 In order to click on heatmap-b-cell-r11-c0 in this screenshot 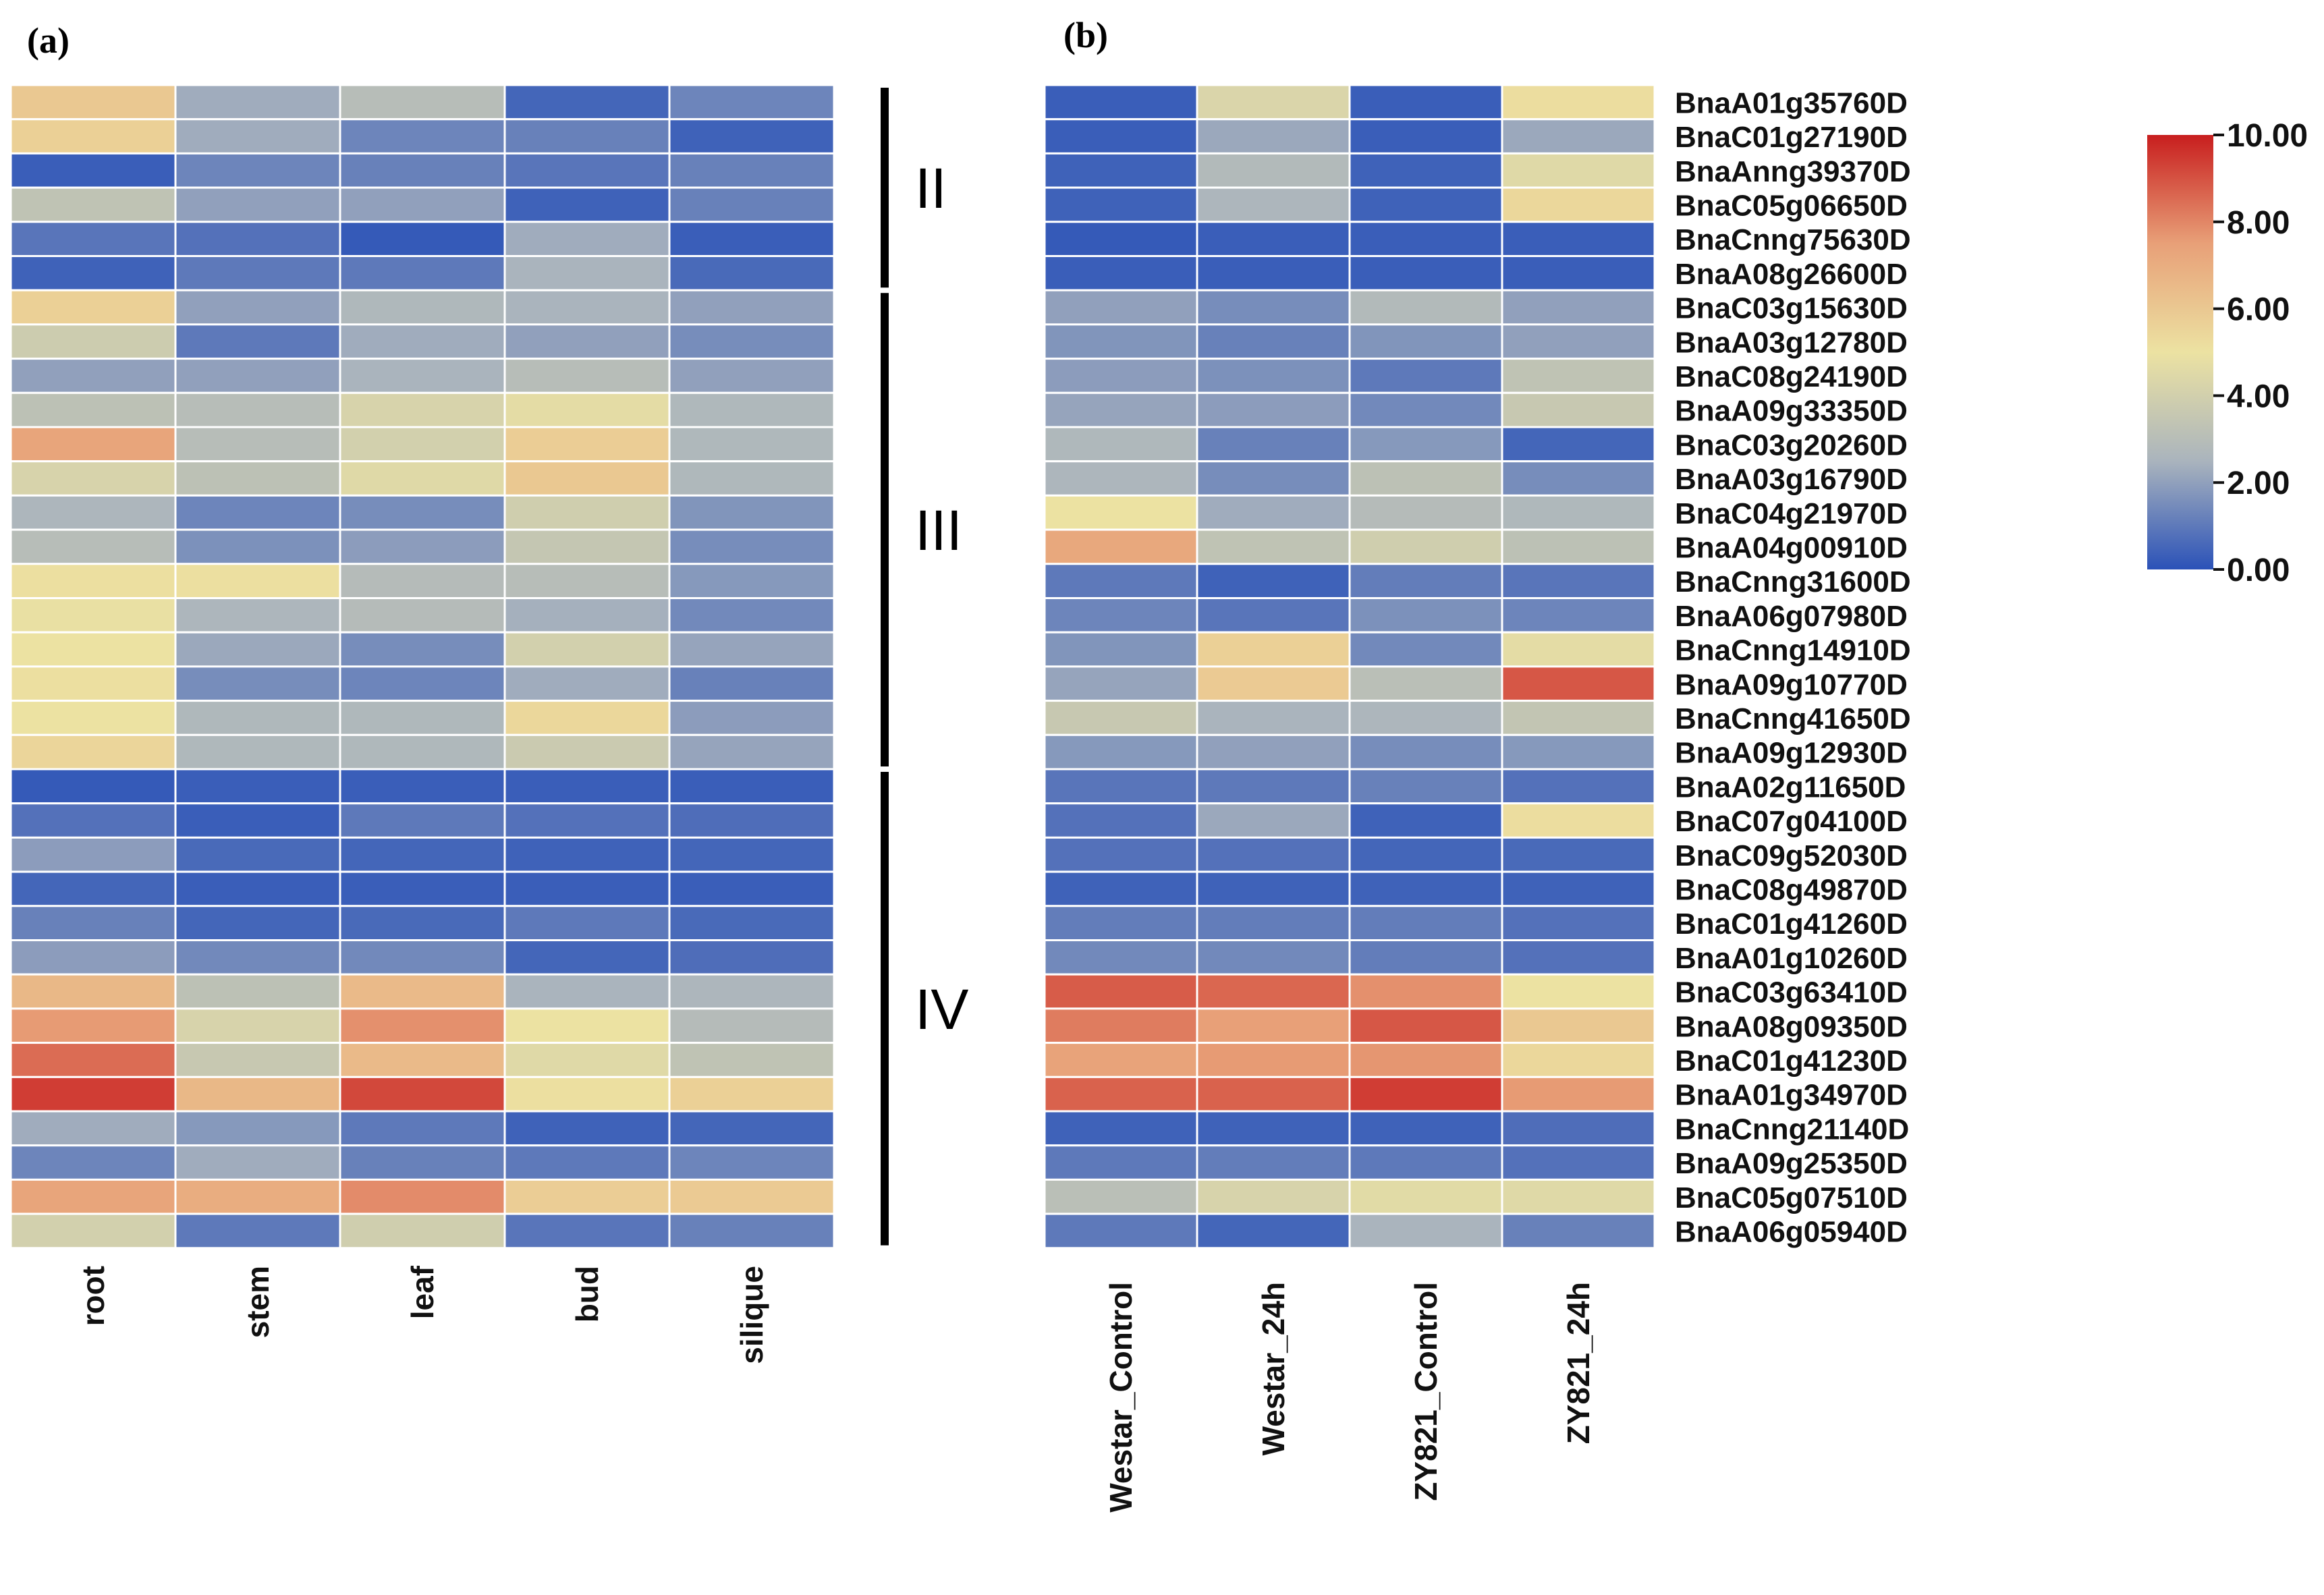, I will do `click(1120, 478)`.